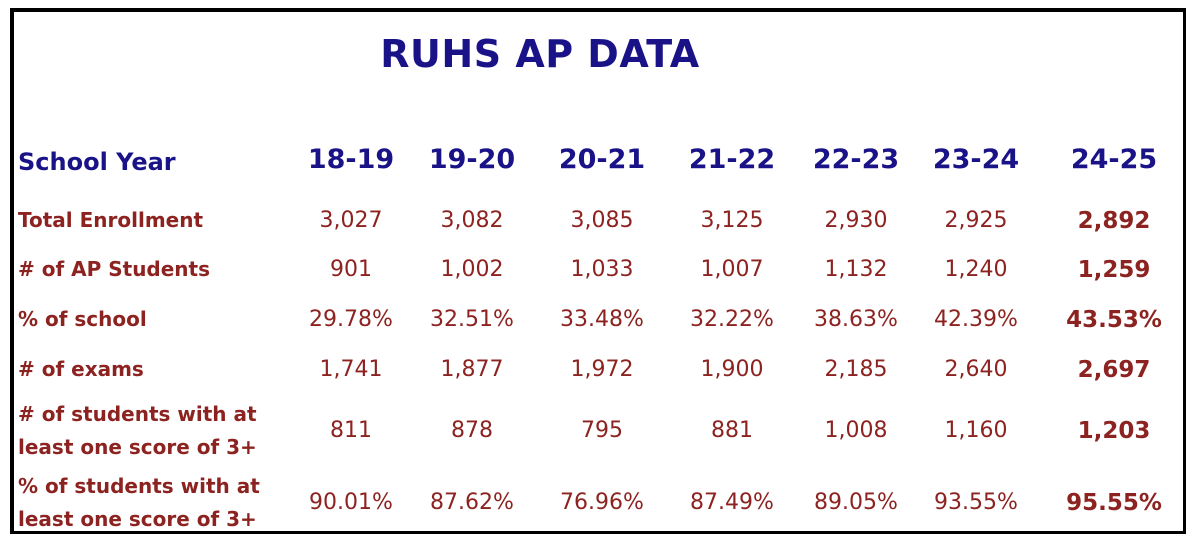  Describe the element at coordinates (351, 369) in the screenshot. I see `table-cell: 1,741` at that location.